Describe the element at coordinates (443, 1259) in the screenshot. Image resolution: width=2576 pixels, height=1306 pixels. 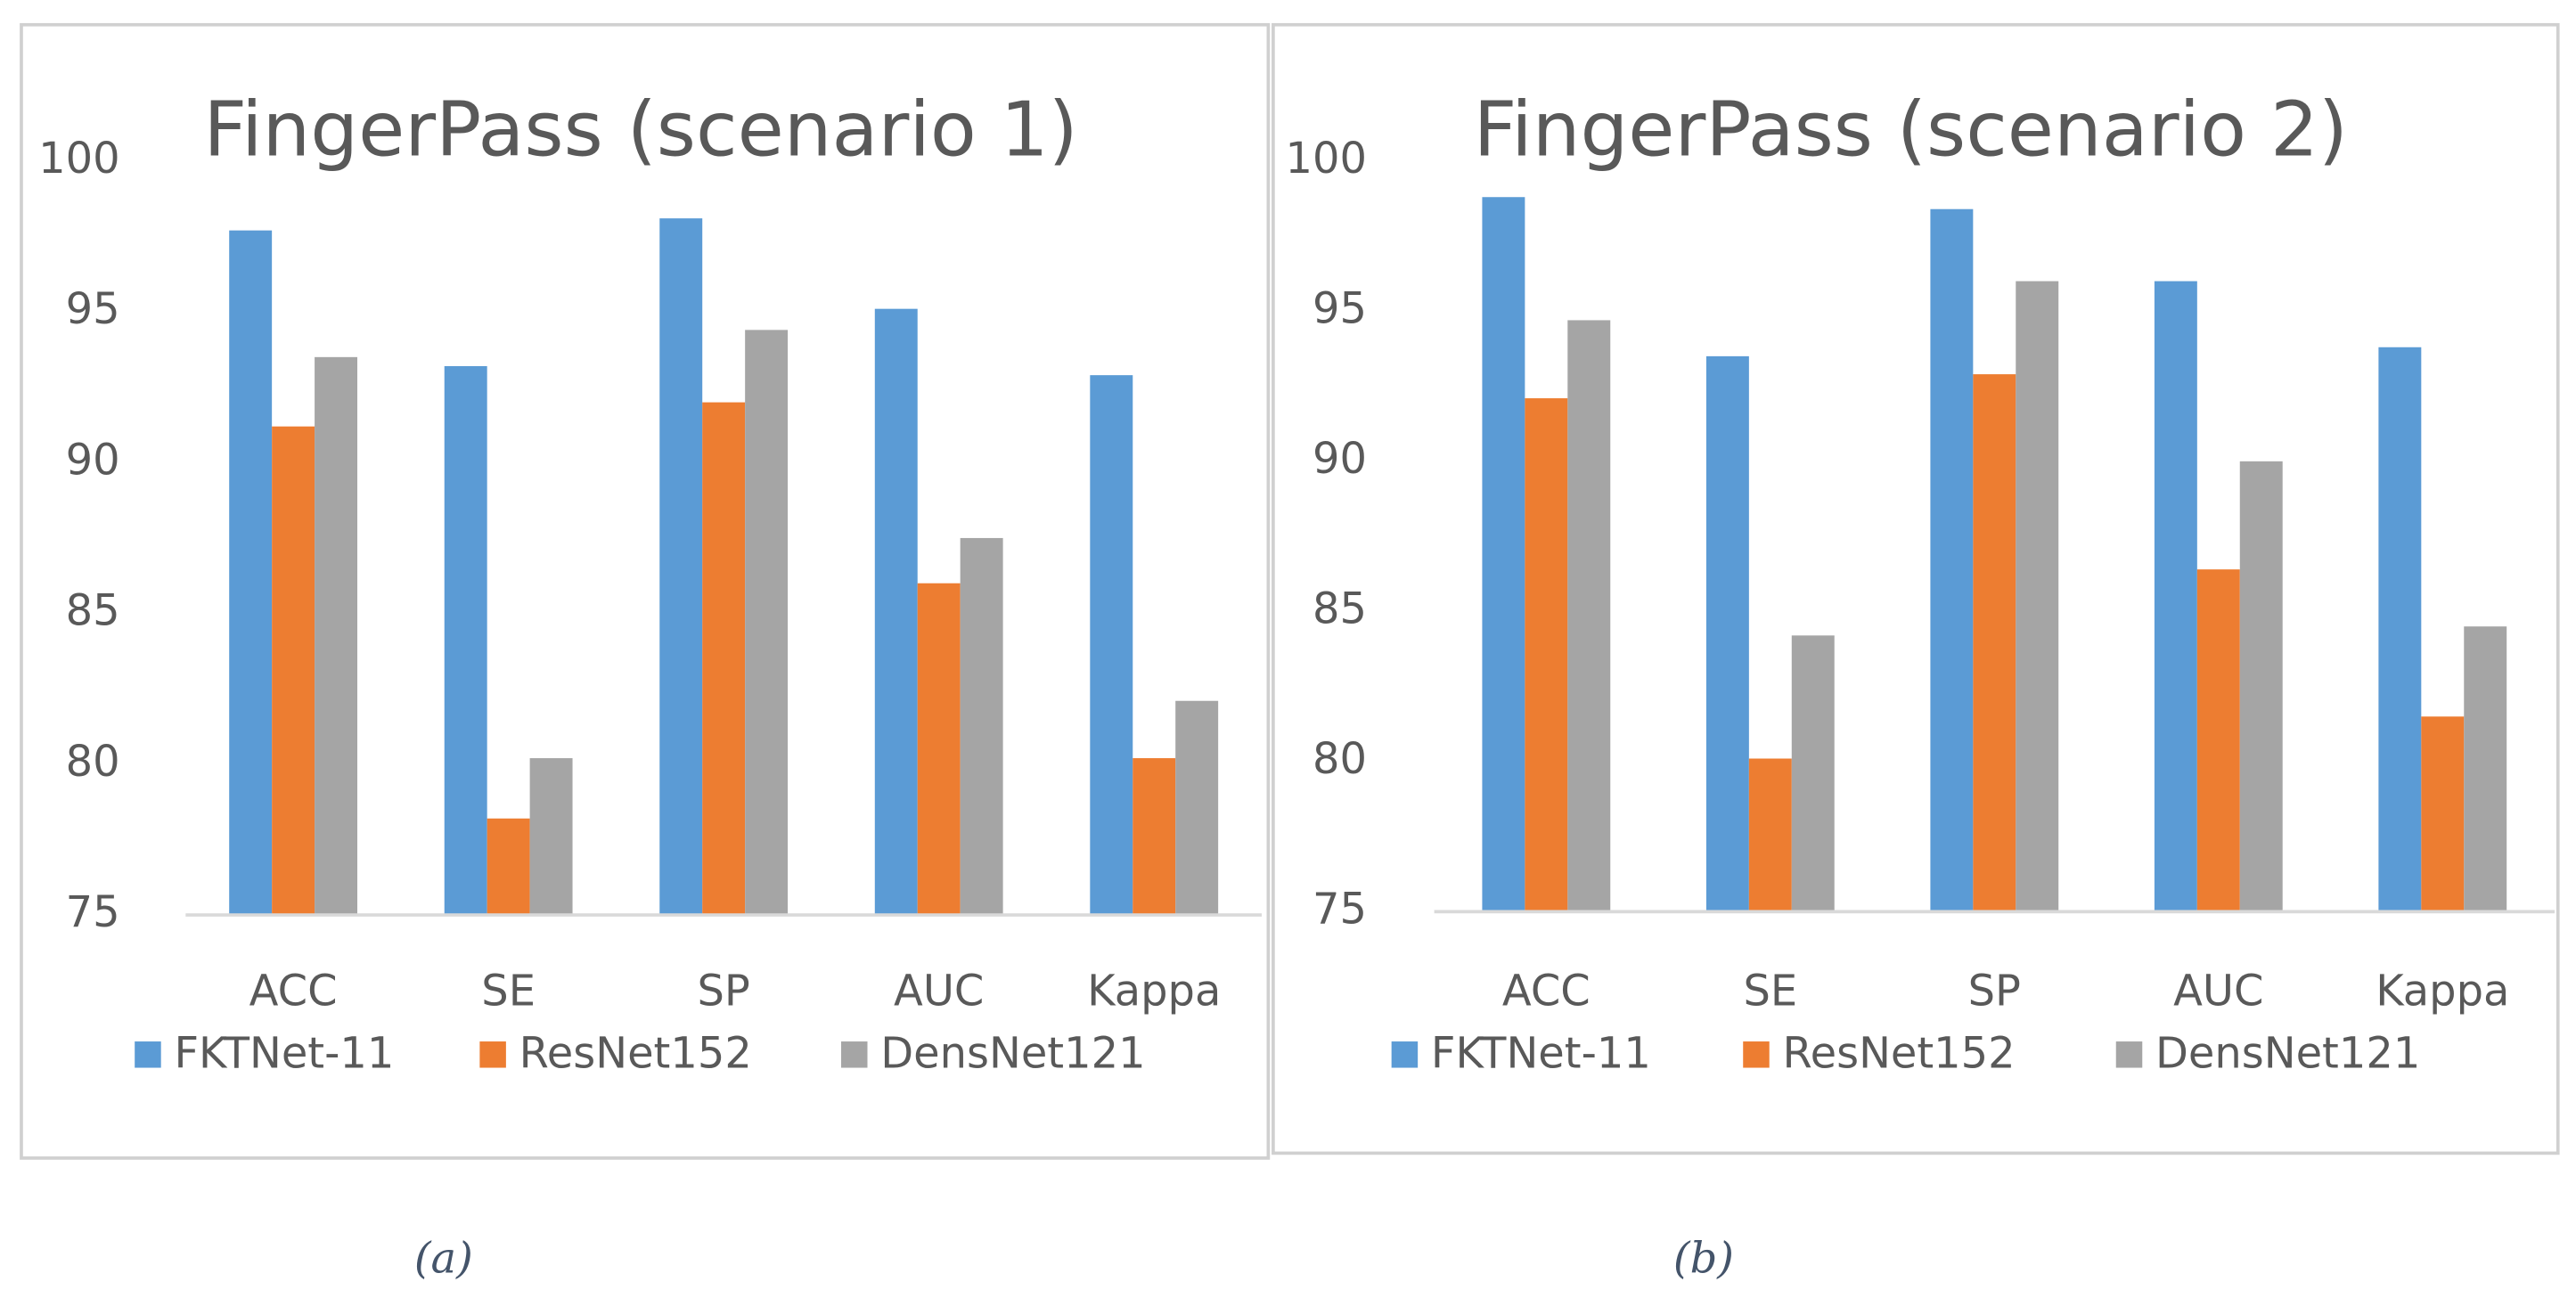
I see `caption: (a)` at that location.